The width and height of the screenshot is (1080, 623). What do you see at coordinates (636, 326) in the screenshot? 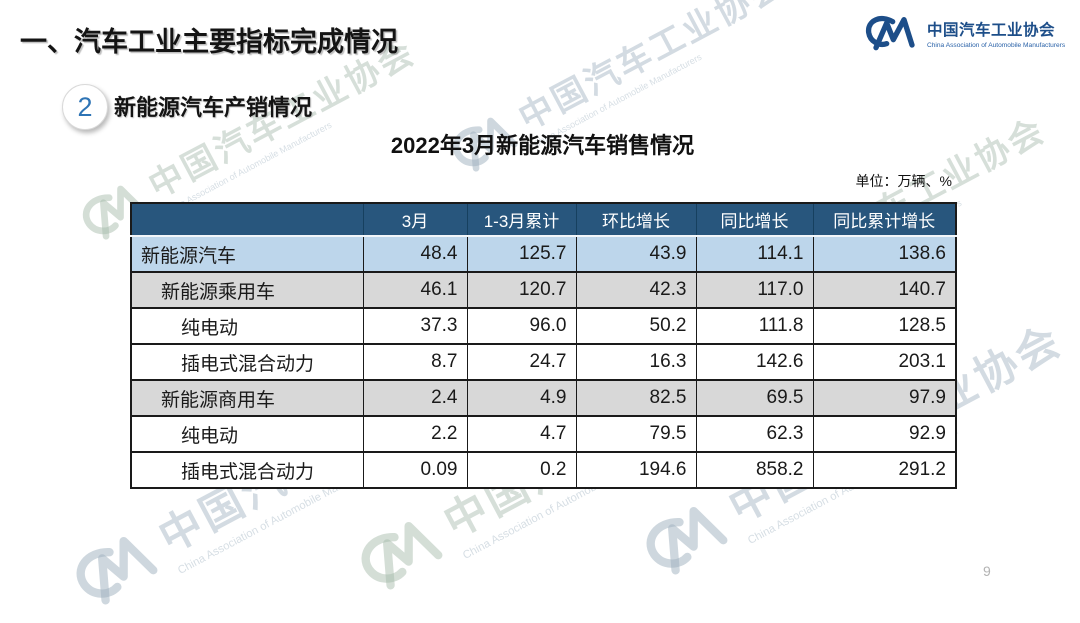
I see `data-cell: 50.2` at bounding box center [636, 326].